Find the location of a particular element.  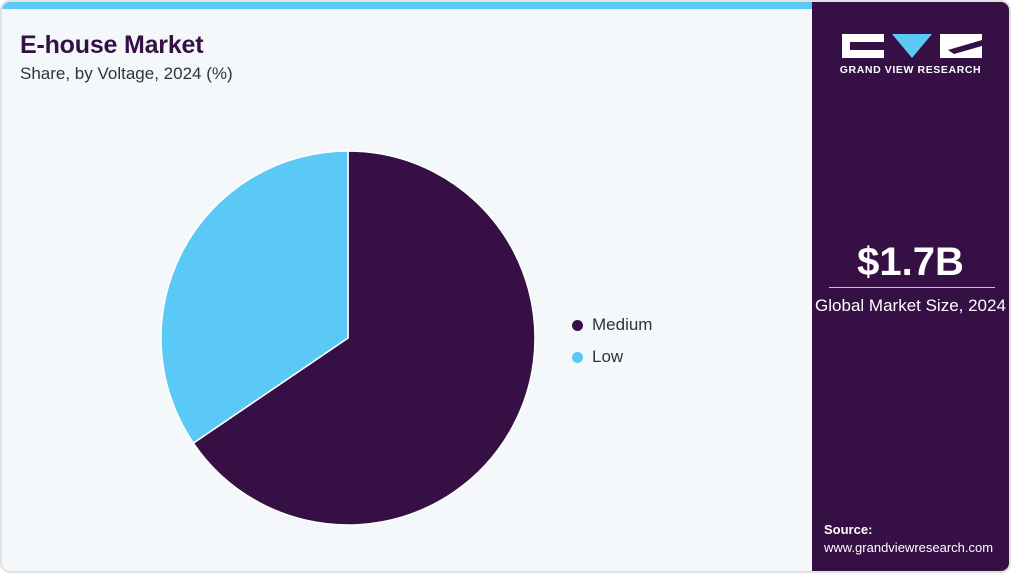

legend-item-low: Low is located at coordinates (612, 357).